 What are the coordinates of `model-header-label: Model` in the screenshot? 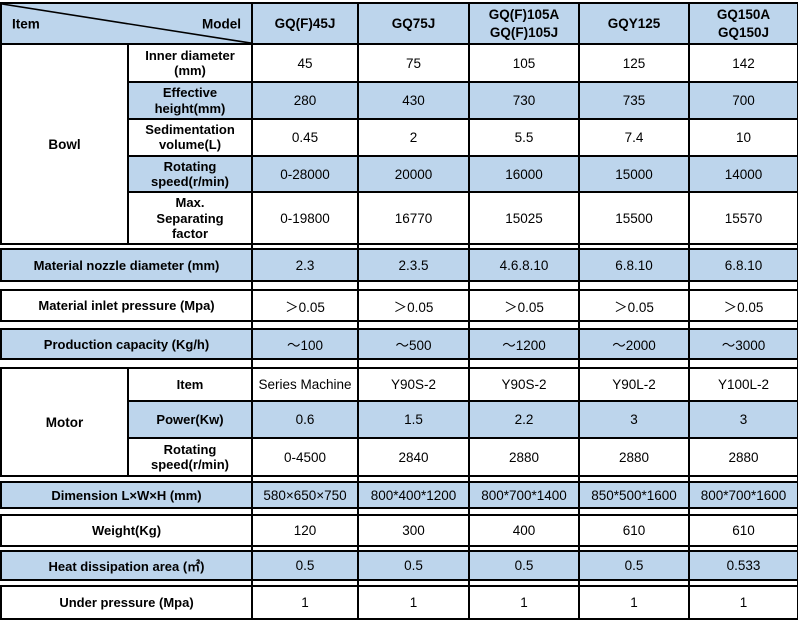 It's located at (221, 24).